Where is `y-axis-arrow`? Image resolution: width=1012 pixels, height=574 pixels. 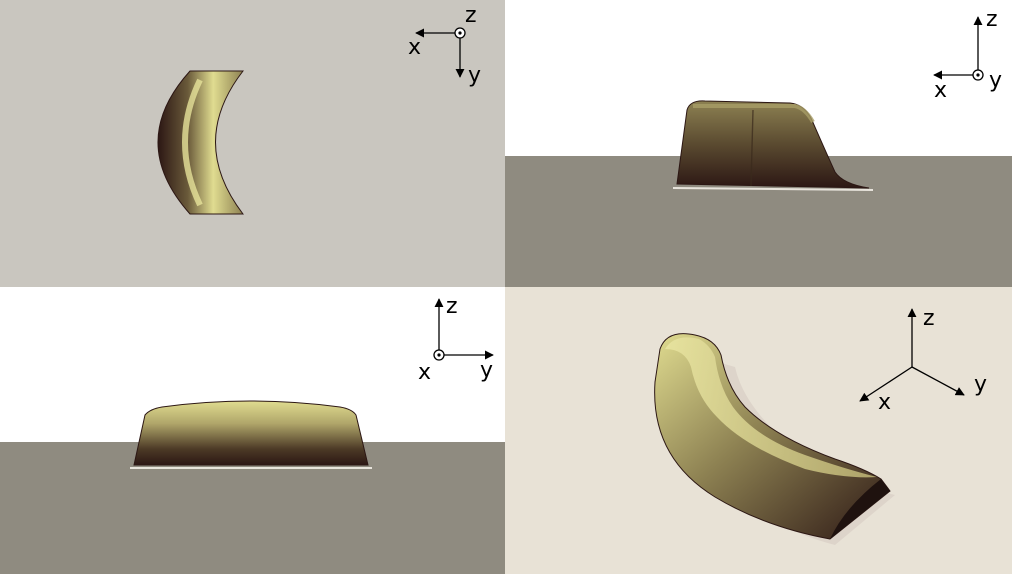
y-axis-arrow is located at coordinates (938, 381).